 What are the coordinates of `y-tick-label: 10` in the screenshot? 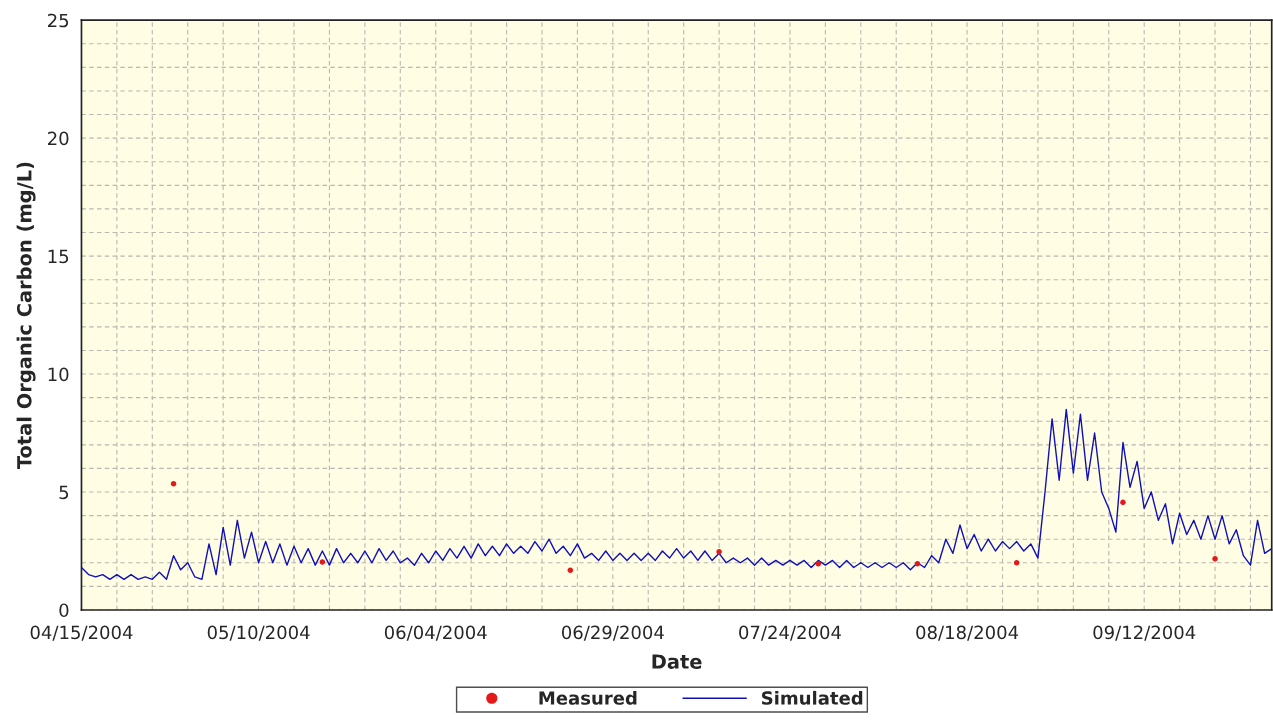 It's located at (58, 374).